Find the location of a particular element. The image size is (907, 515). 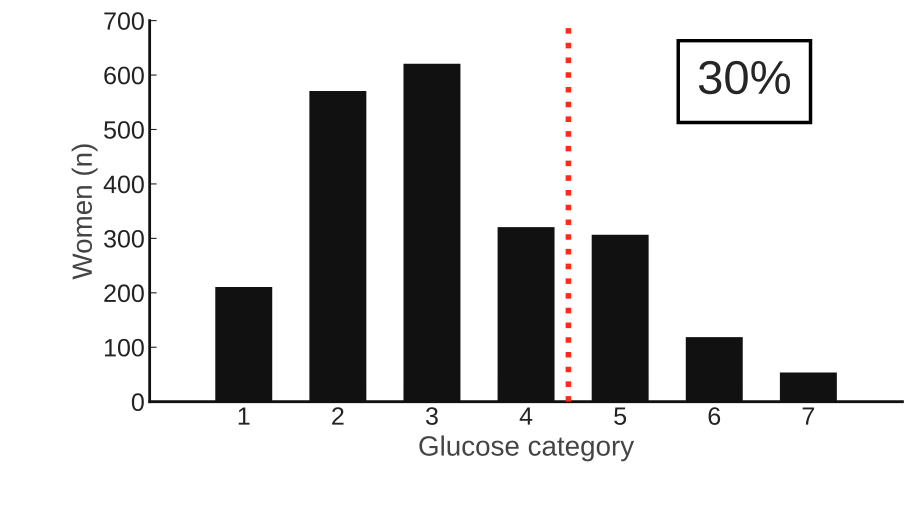

x-tick-label: 2 is located at coordinates (338, 416).